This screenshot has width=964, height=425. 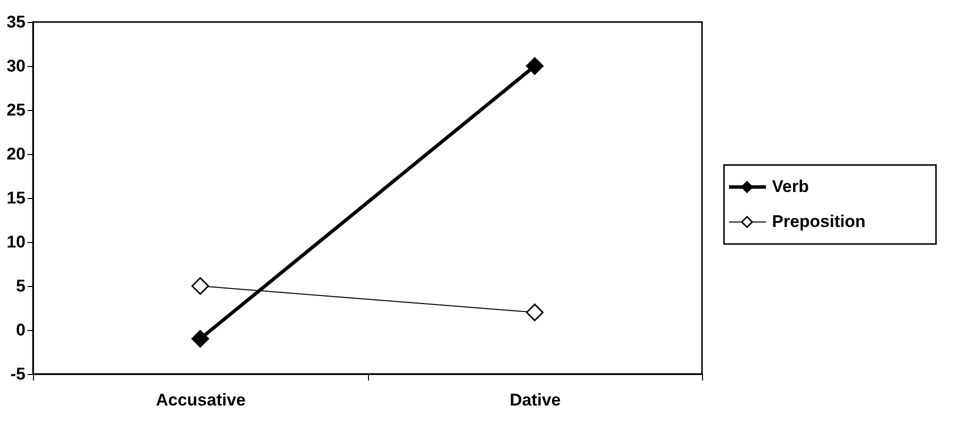 I want to click on y-tick-label: 25, so click(x=16, y=110).